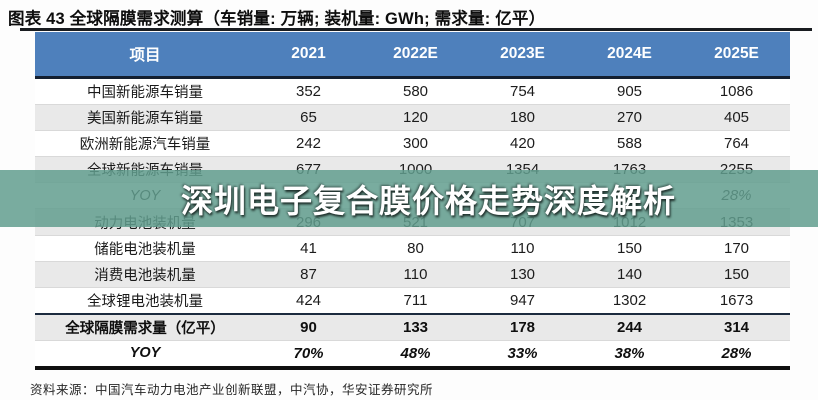 The image size is (818, 400). Describe the element at coordinates (308, 353) in the screenshot. I see `row-value: 70%` at that location.